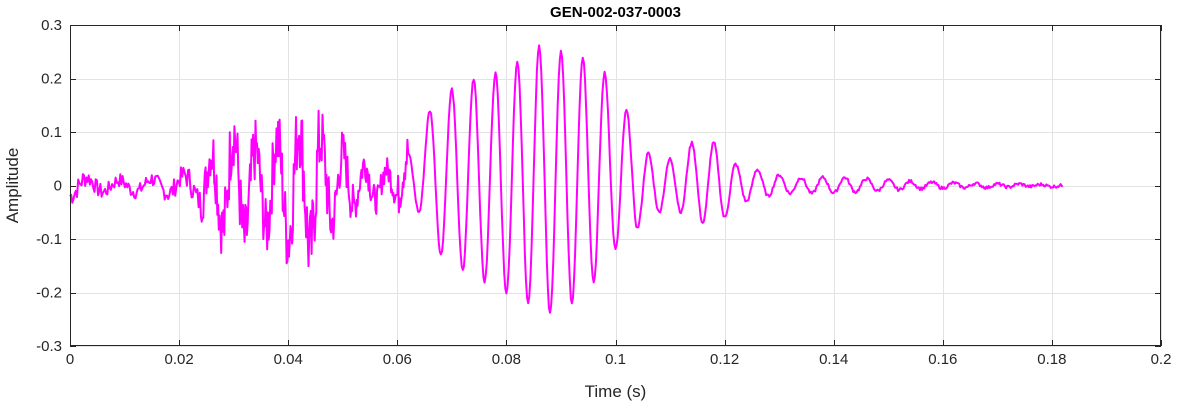  What do you see at coordinates (616, 391) in the screenshot?
I see `x-axis-label: Time (s)` at bounding box center [616, 391].